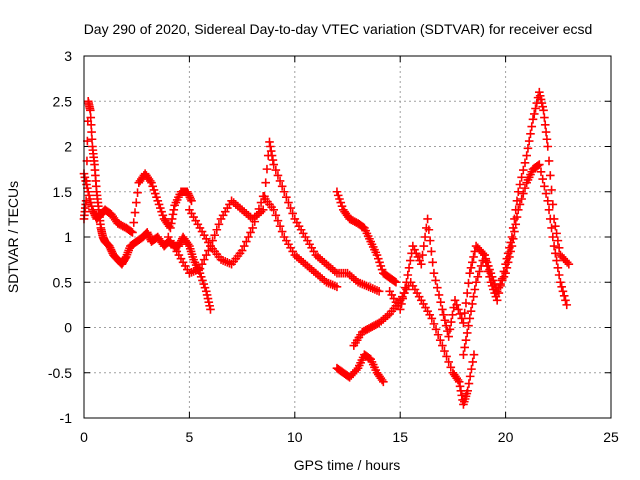 The height and width of the screenshot is (480, 640). I want to click on x-tick-label: 10, so click(295, 437).